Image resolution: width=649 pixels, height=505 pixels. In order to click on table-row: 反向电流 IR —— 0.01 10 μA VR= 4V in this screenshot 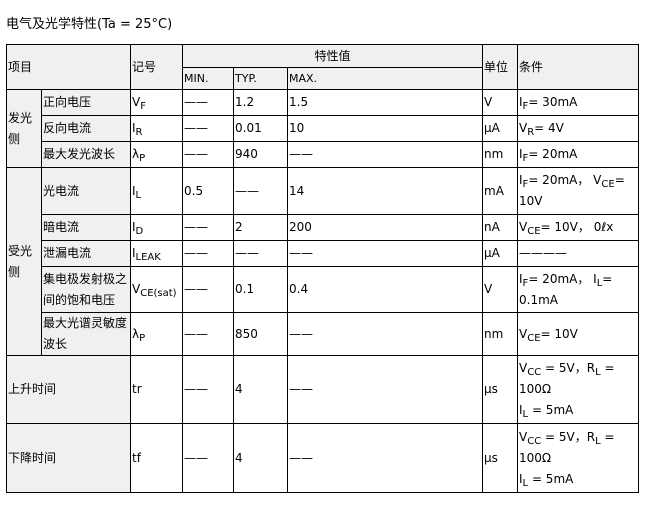, I will do `click(323, 128)`.